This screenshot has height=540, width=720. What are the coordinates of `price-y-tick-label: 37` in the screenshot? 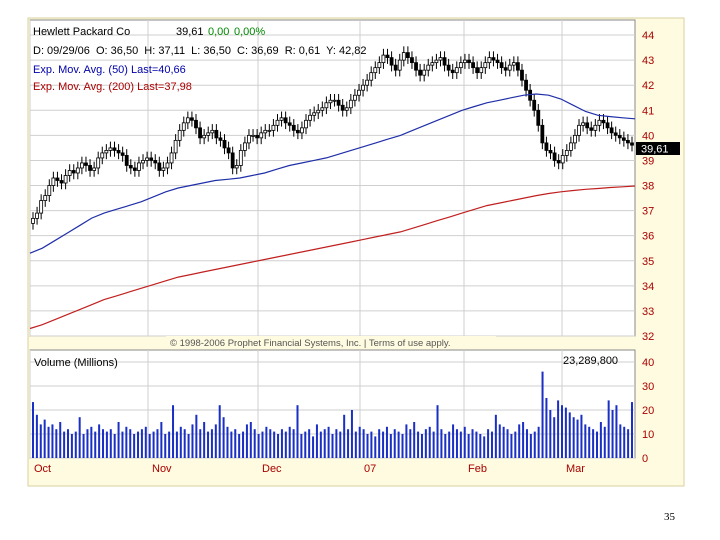 It's located at (648, 212).